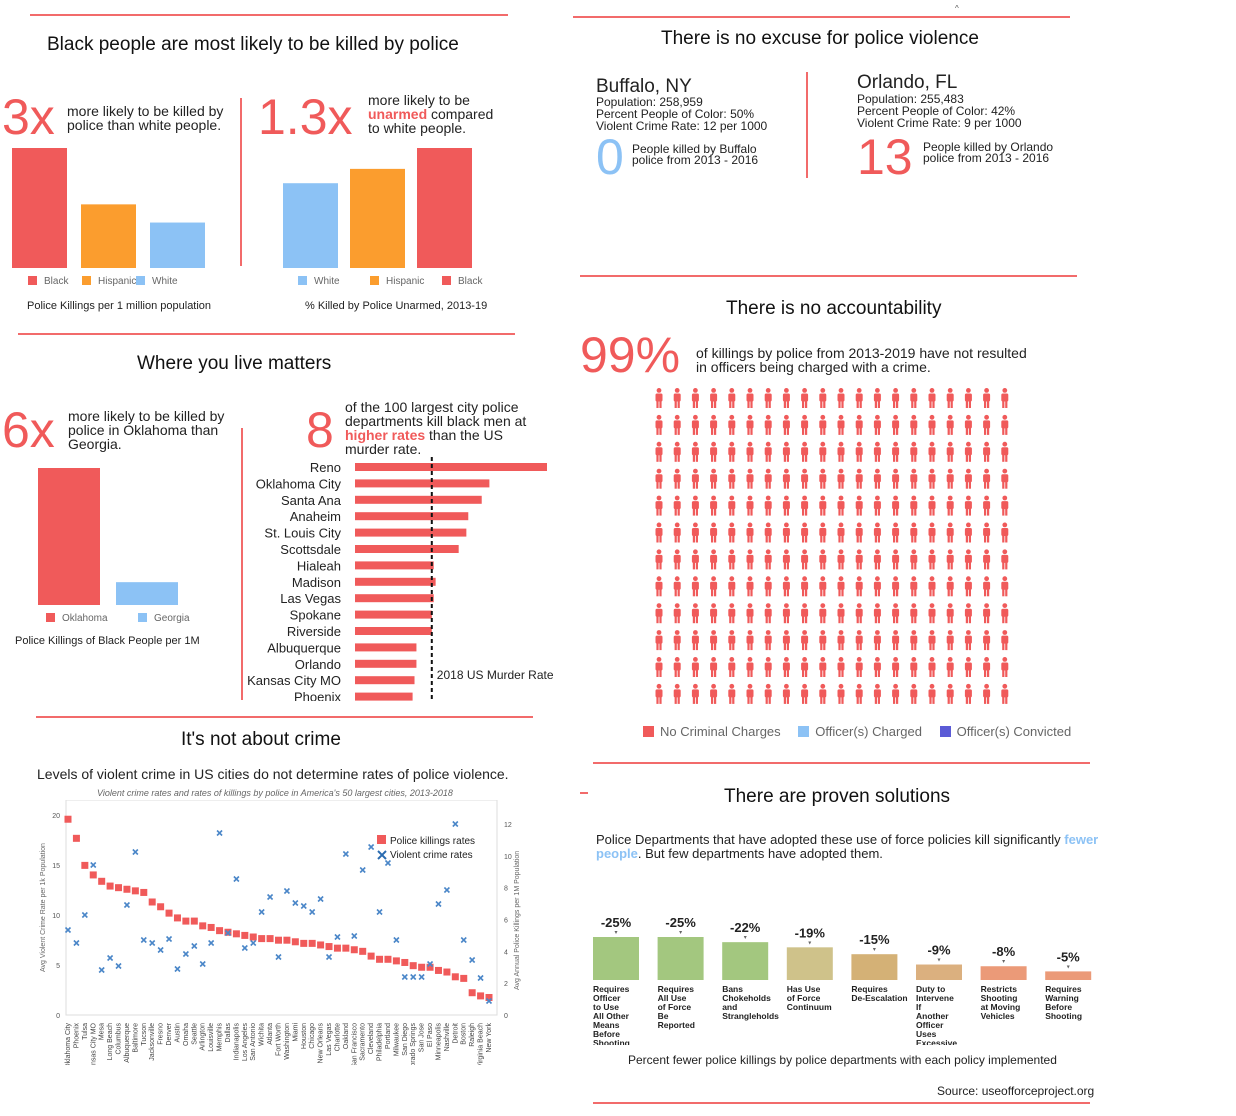 The height and width of the screenshot is (1116, 1236). What do you see at coordinates (327, 281) in the screenshot?
I see `legend-label: White` at bounding box center [327, 281].